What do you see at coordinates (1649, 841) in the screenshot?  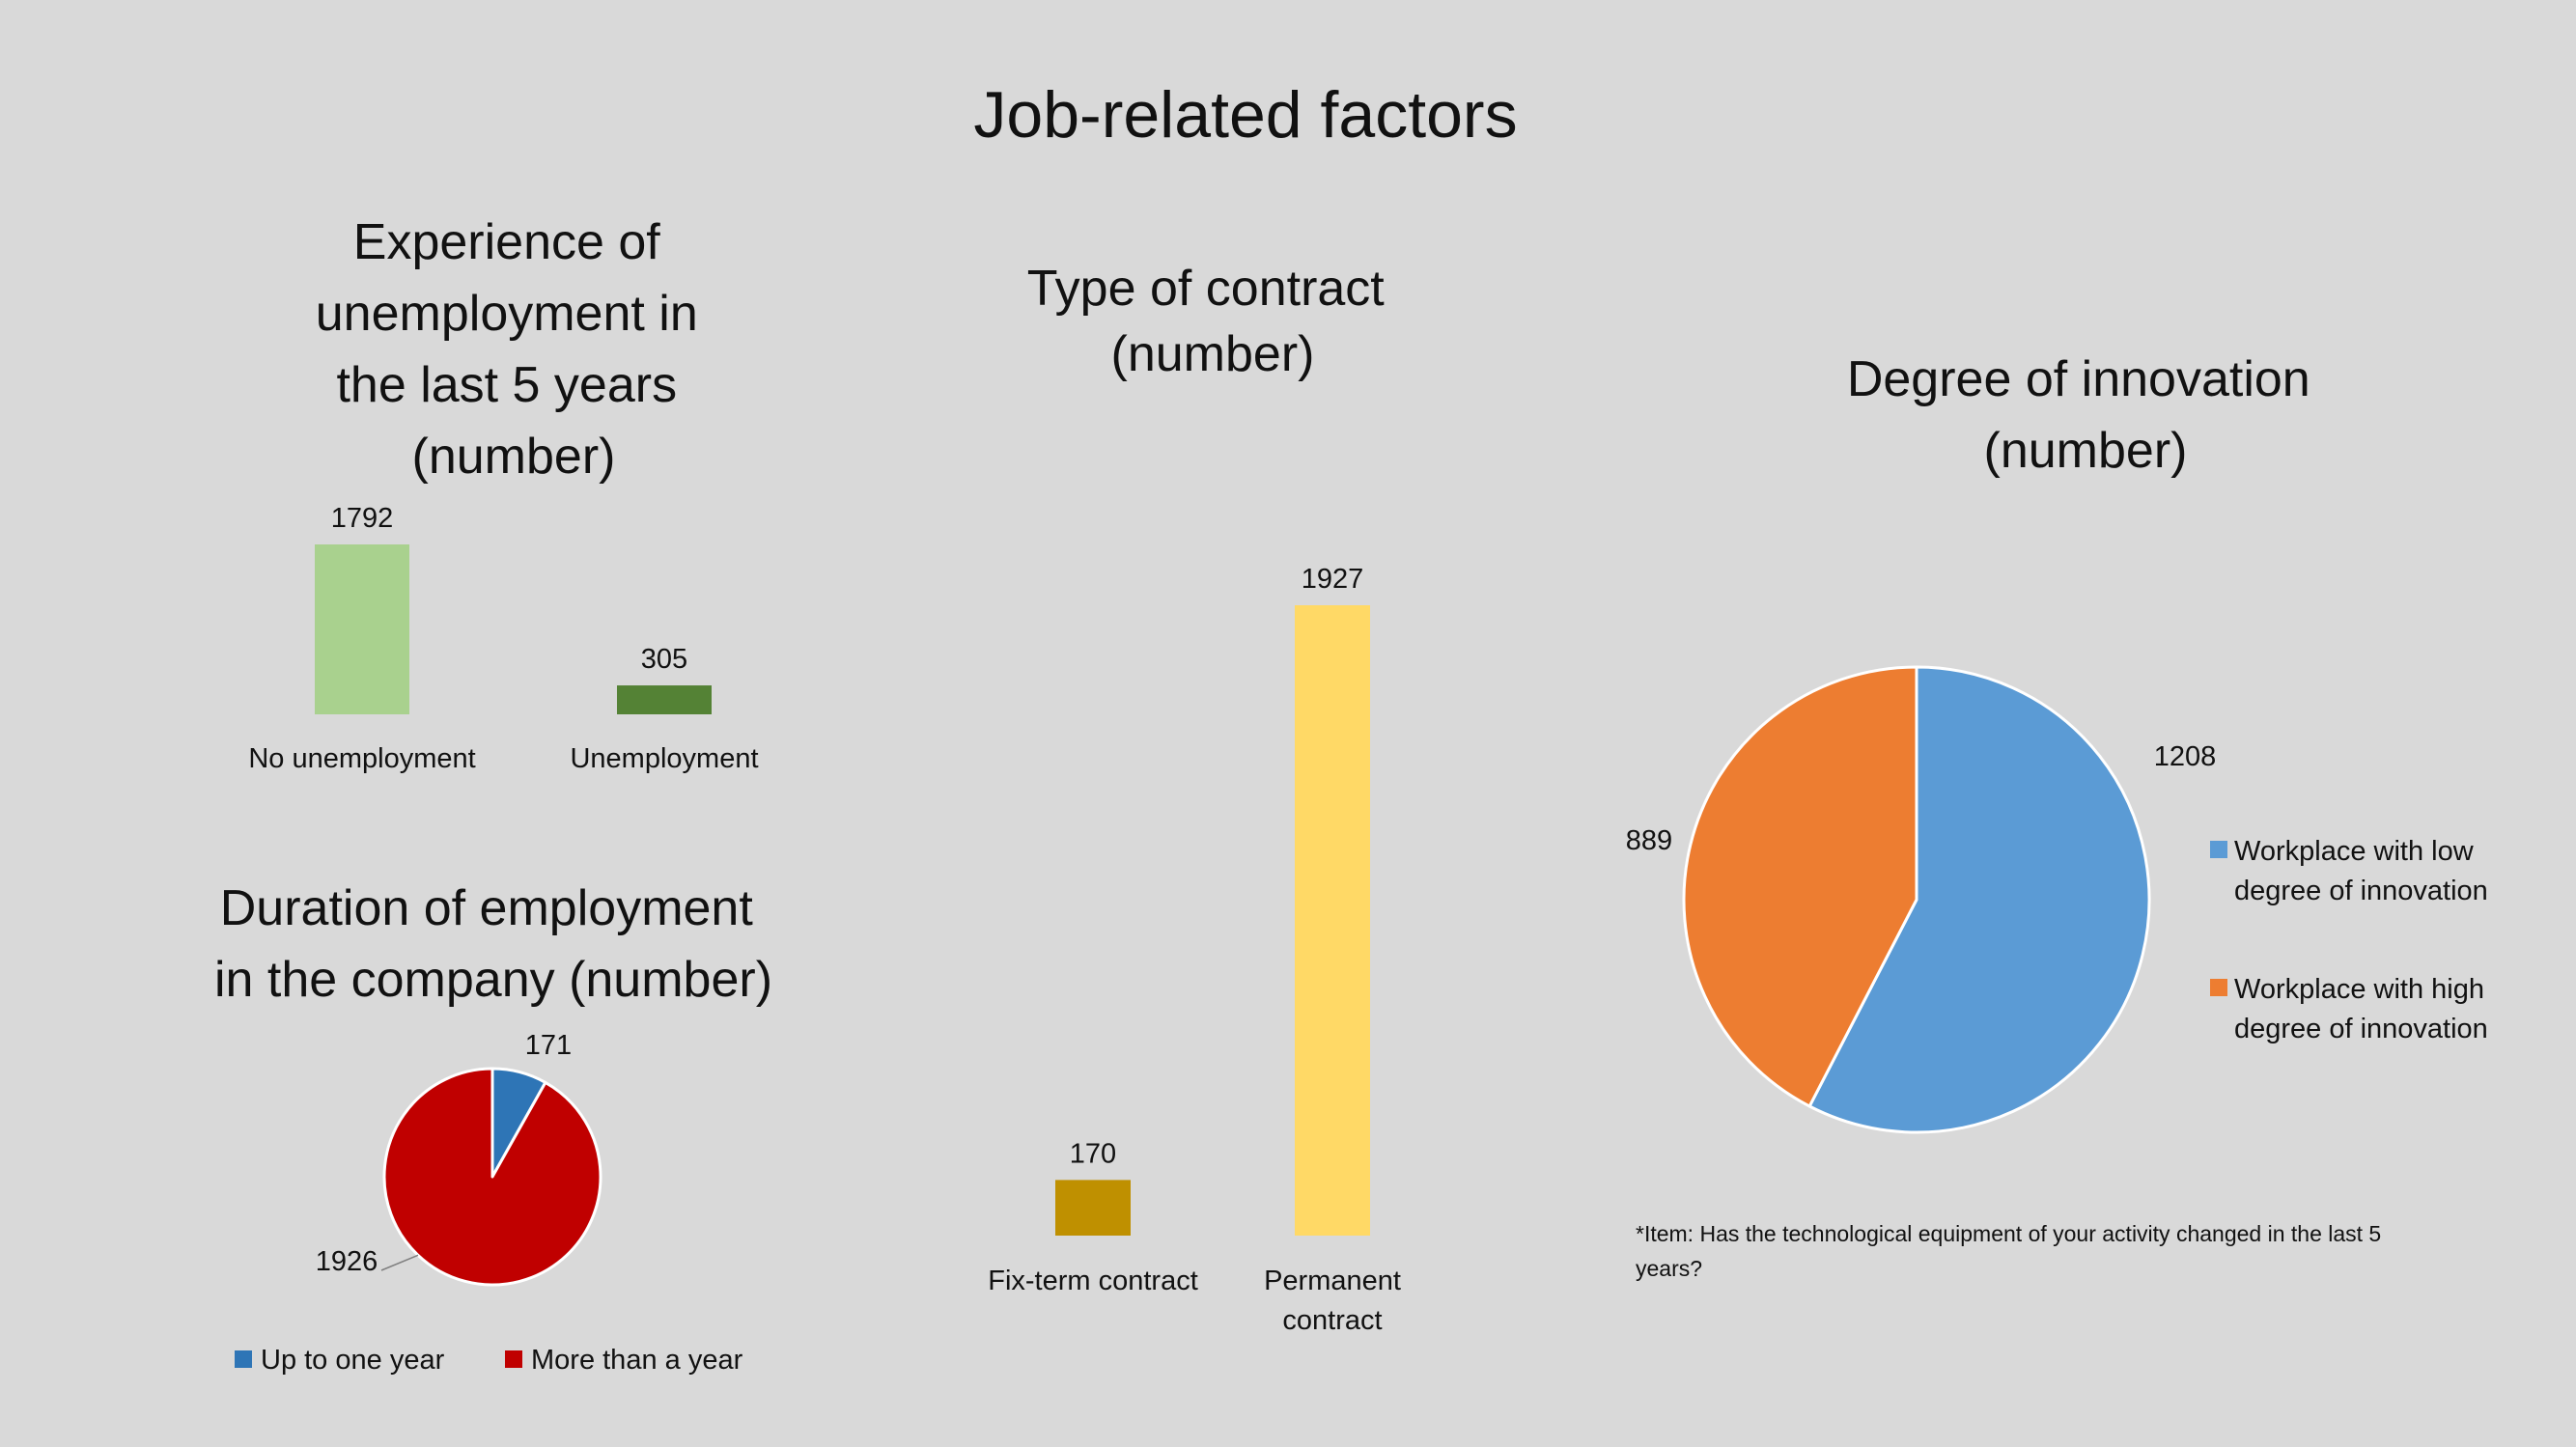 I see `data-label: 889` at bounding box center [1649, 841].